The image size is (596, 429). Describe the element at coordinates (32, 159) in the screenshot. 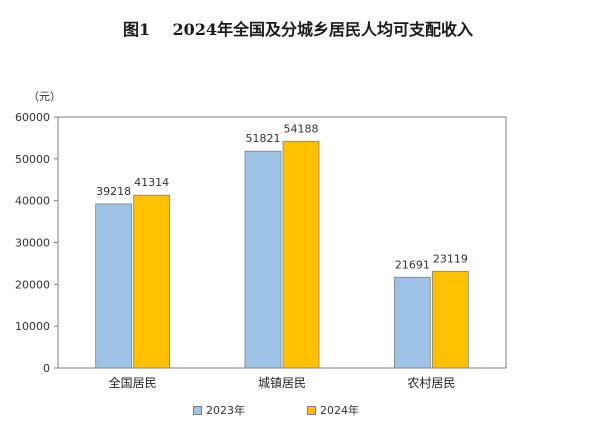

I see `y-tick-label: 50000` at that location.